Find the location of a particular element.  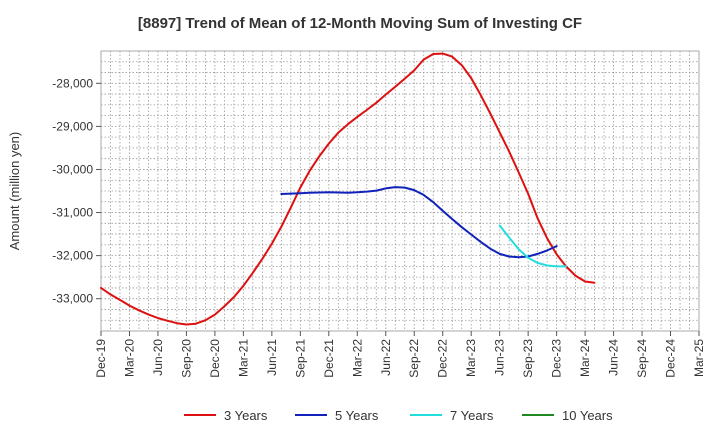

y-tick-label: -30,000 is located at coordinates (72, 169).